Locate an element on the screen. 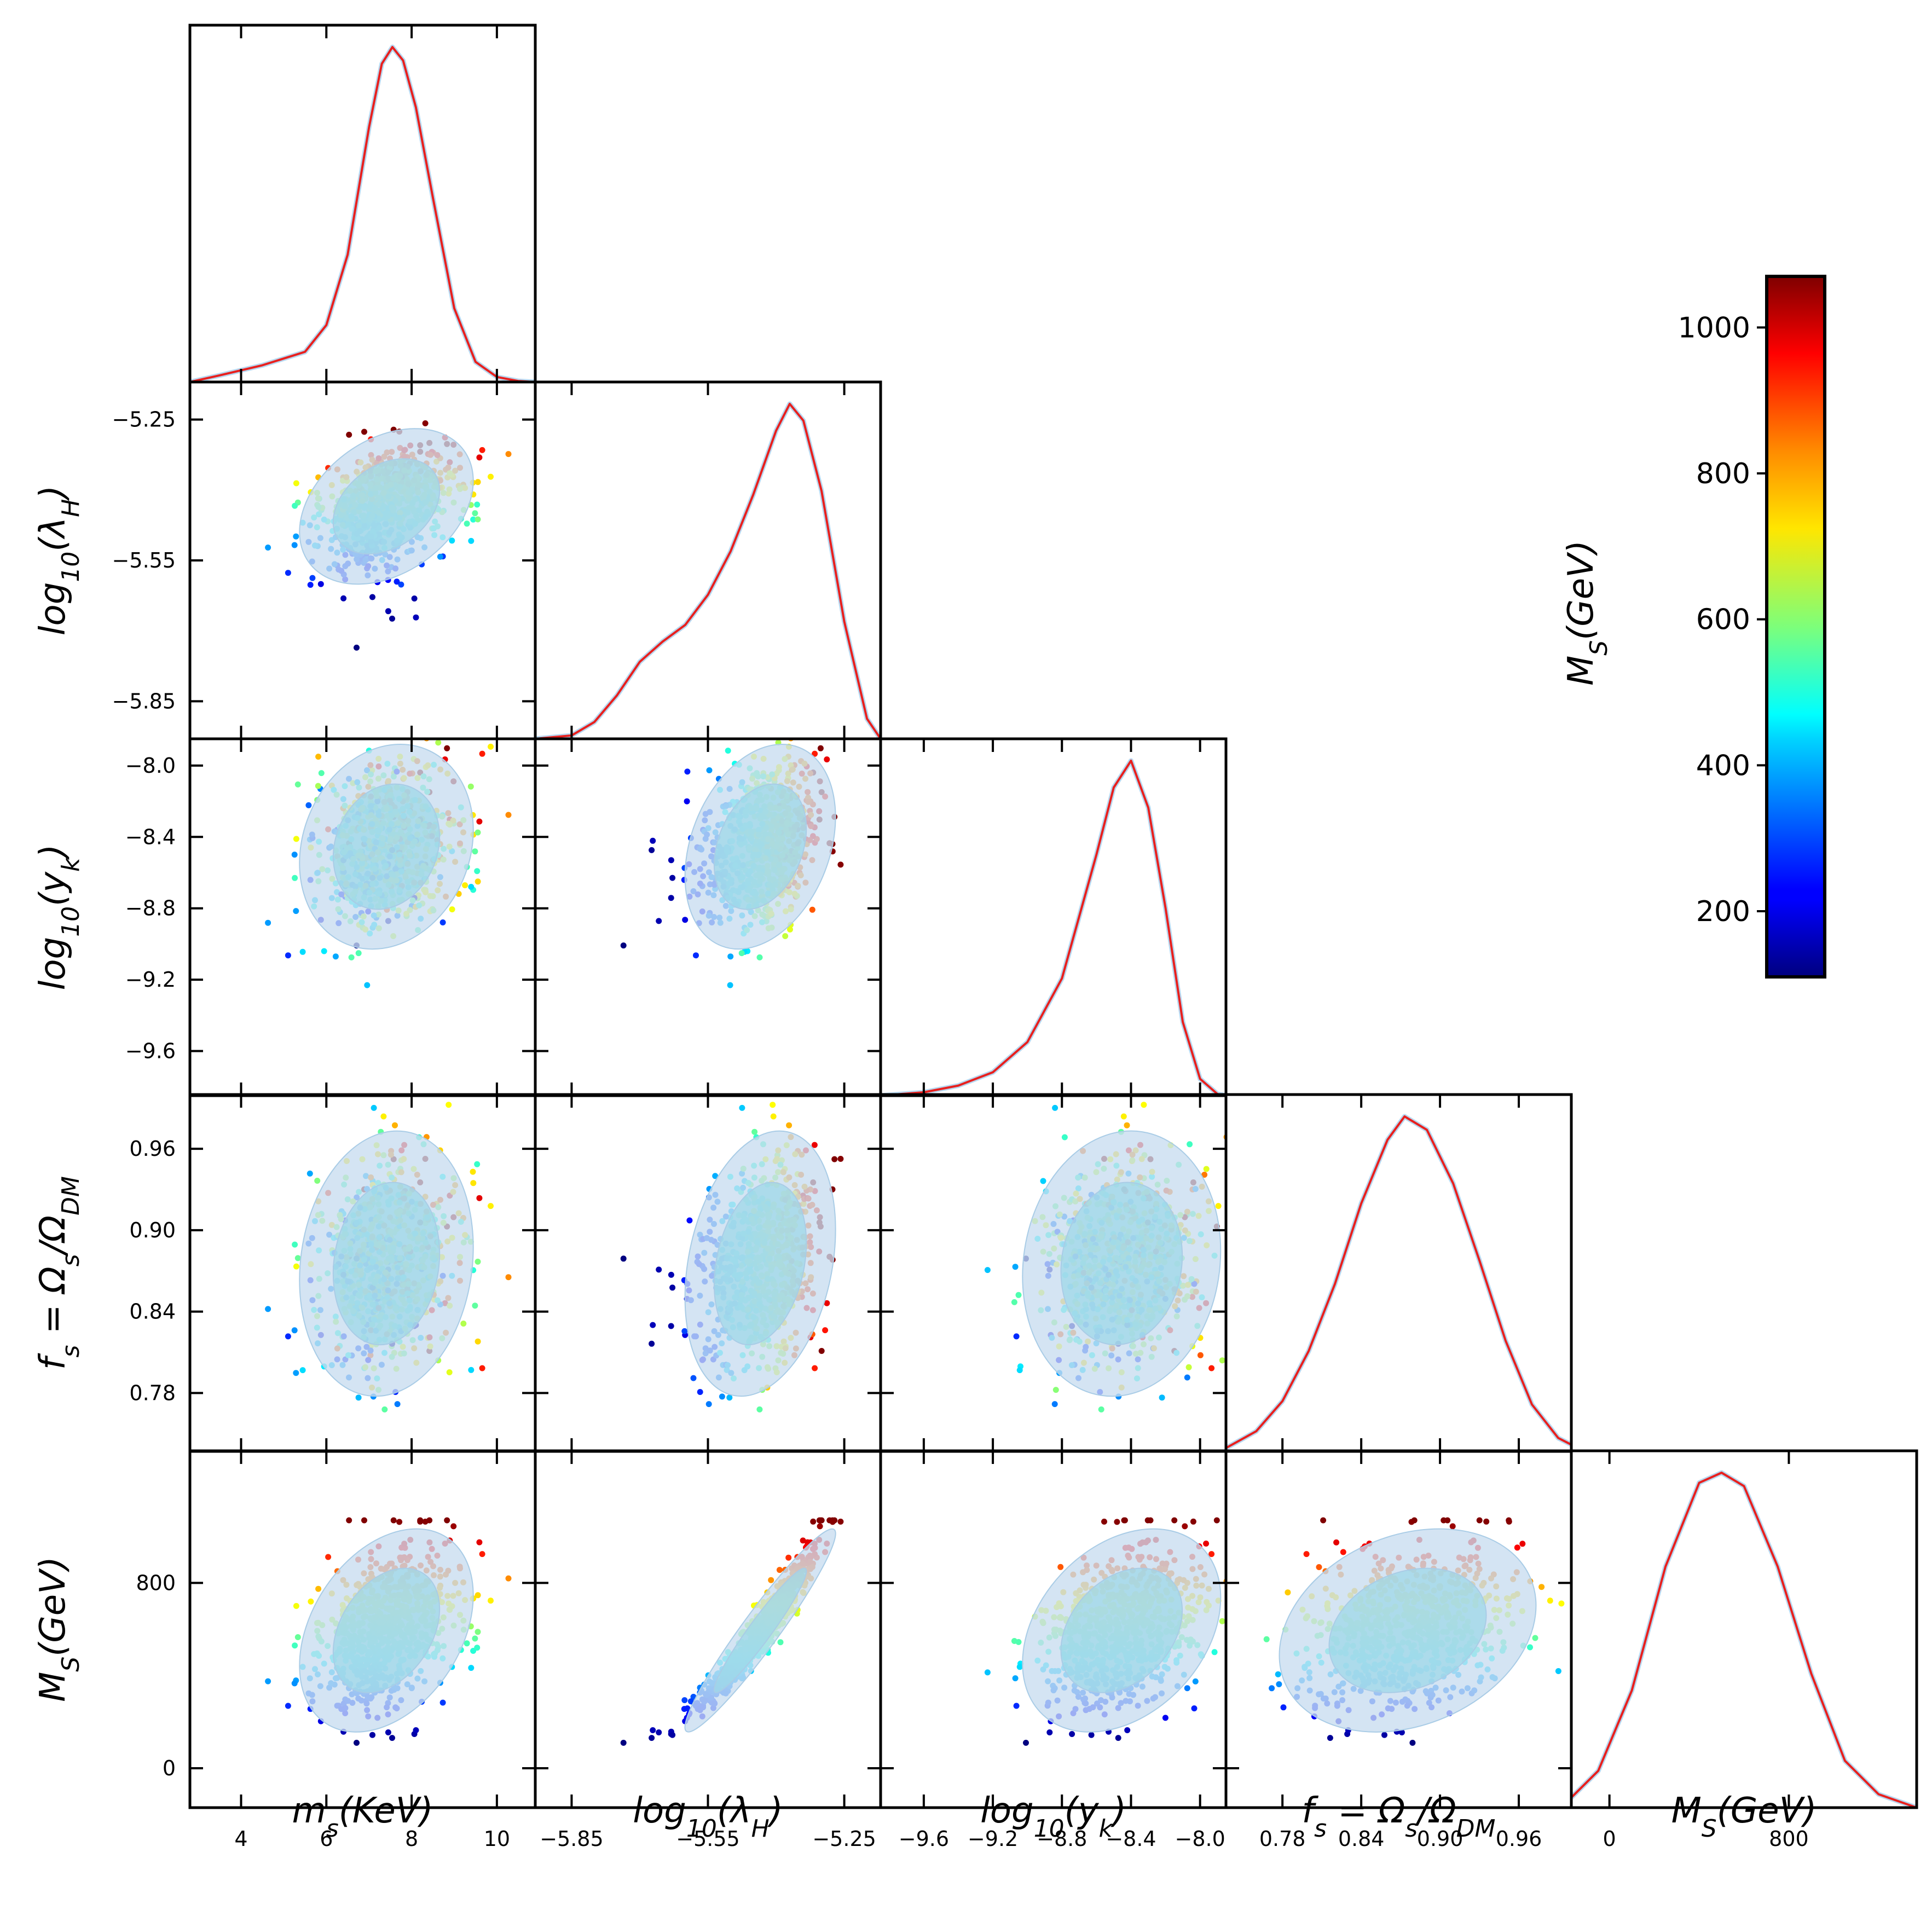 Image resolution: width=1932 pixels, height=1916 pixels. panel-fs-vs-ms: 0.780.840.900.96 is located at coordinates (333, 1268).